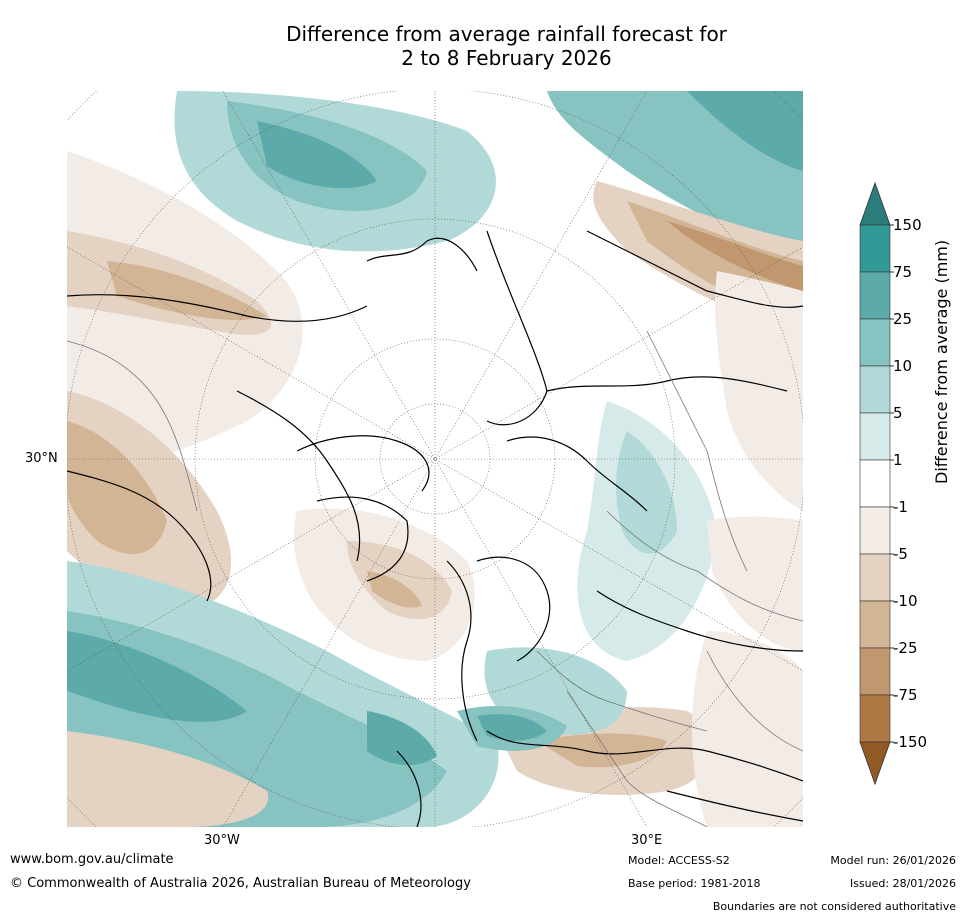 This screenshot has width=965, height=919. I want to click on colorbar-tick-label: -10, so click(905, 601).